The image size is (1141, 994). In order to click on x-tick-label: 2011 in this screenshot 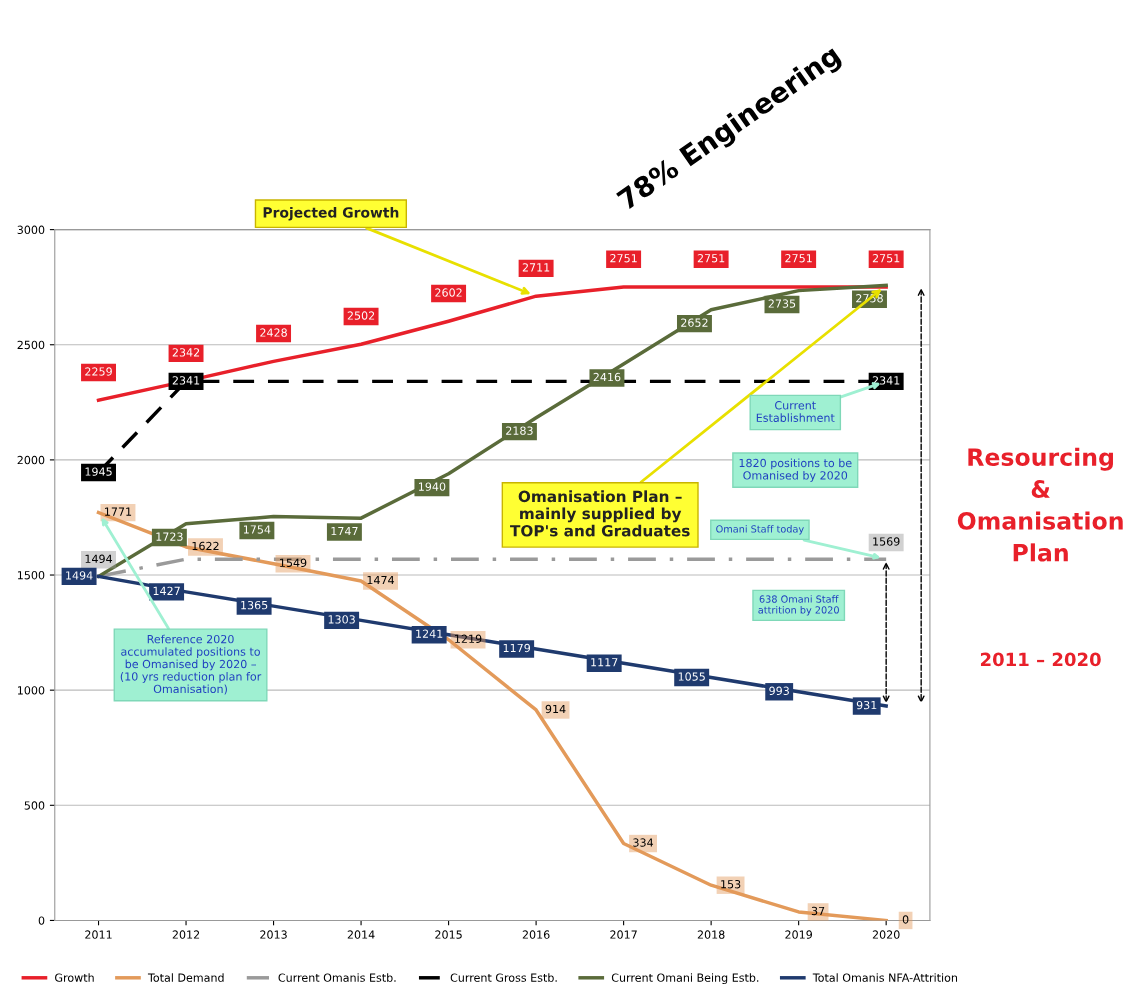, I will do `click(98, 934)`.